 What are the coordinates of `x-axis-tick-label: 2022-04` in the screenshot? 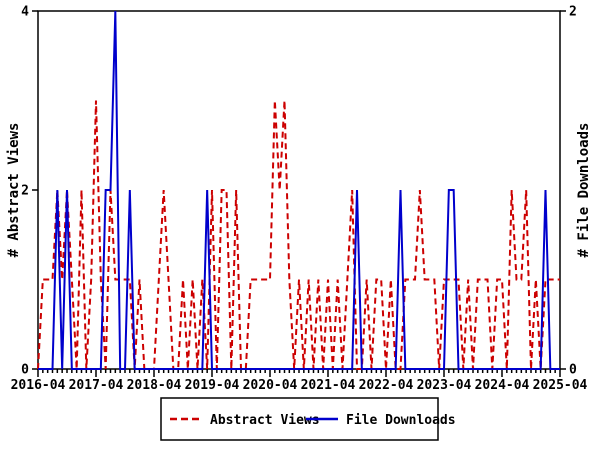 It's located at (386, 385).